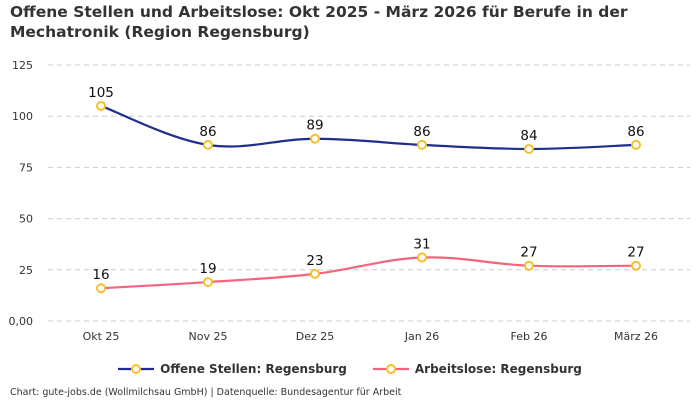  Describe the element at coordinates (26, 167) in the screenshot. I see `y-tick-label: 75` at that location.